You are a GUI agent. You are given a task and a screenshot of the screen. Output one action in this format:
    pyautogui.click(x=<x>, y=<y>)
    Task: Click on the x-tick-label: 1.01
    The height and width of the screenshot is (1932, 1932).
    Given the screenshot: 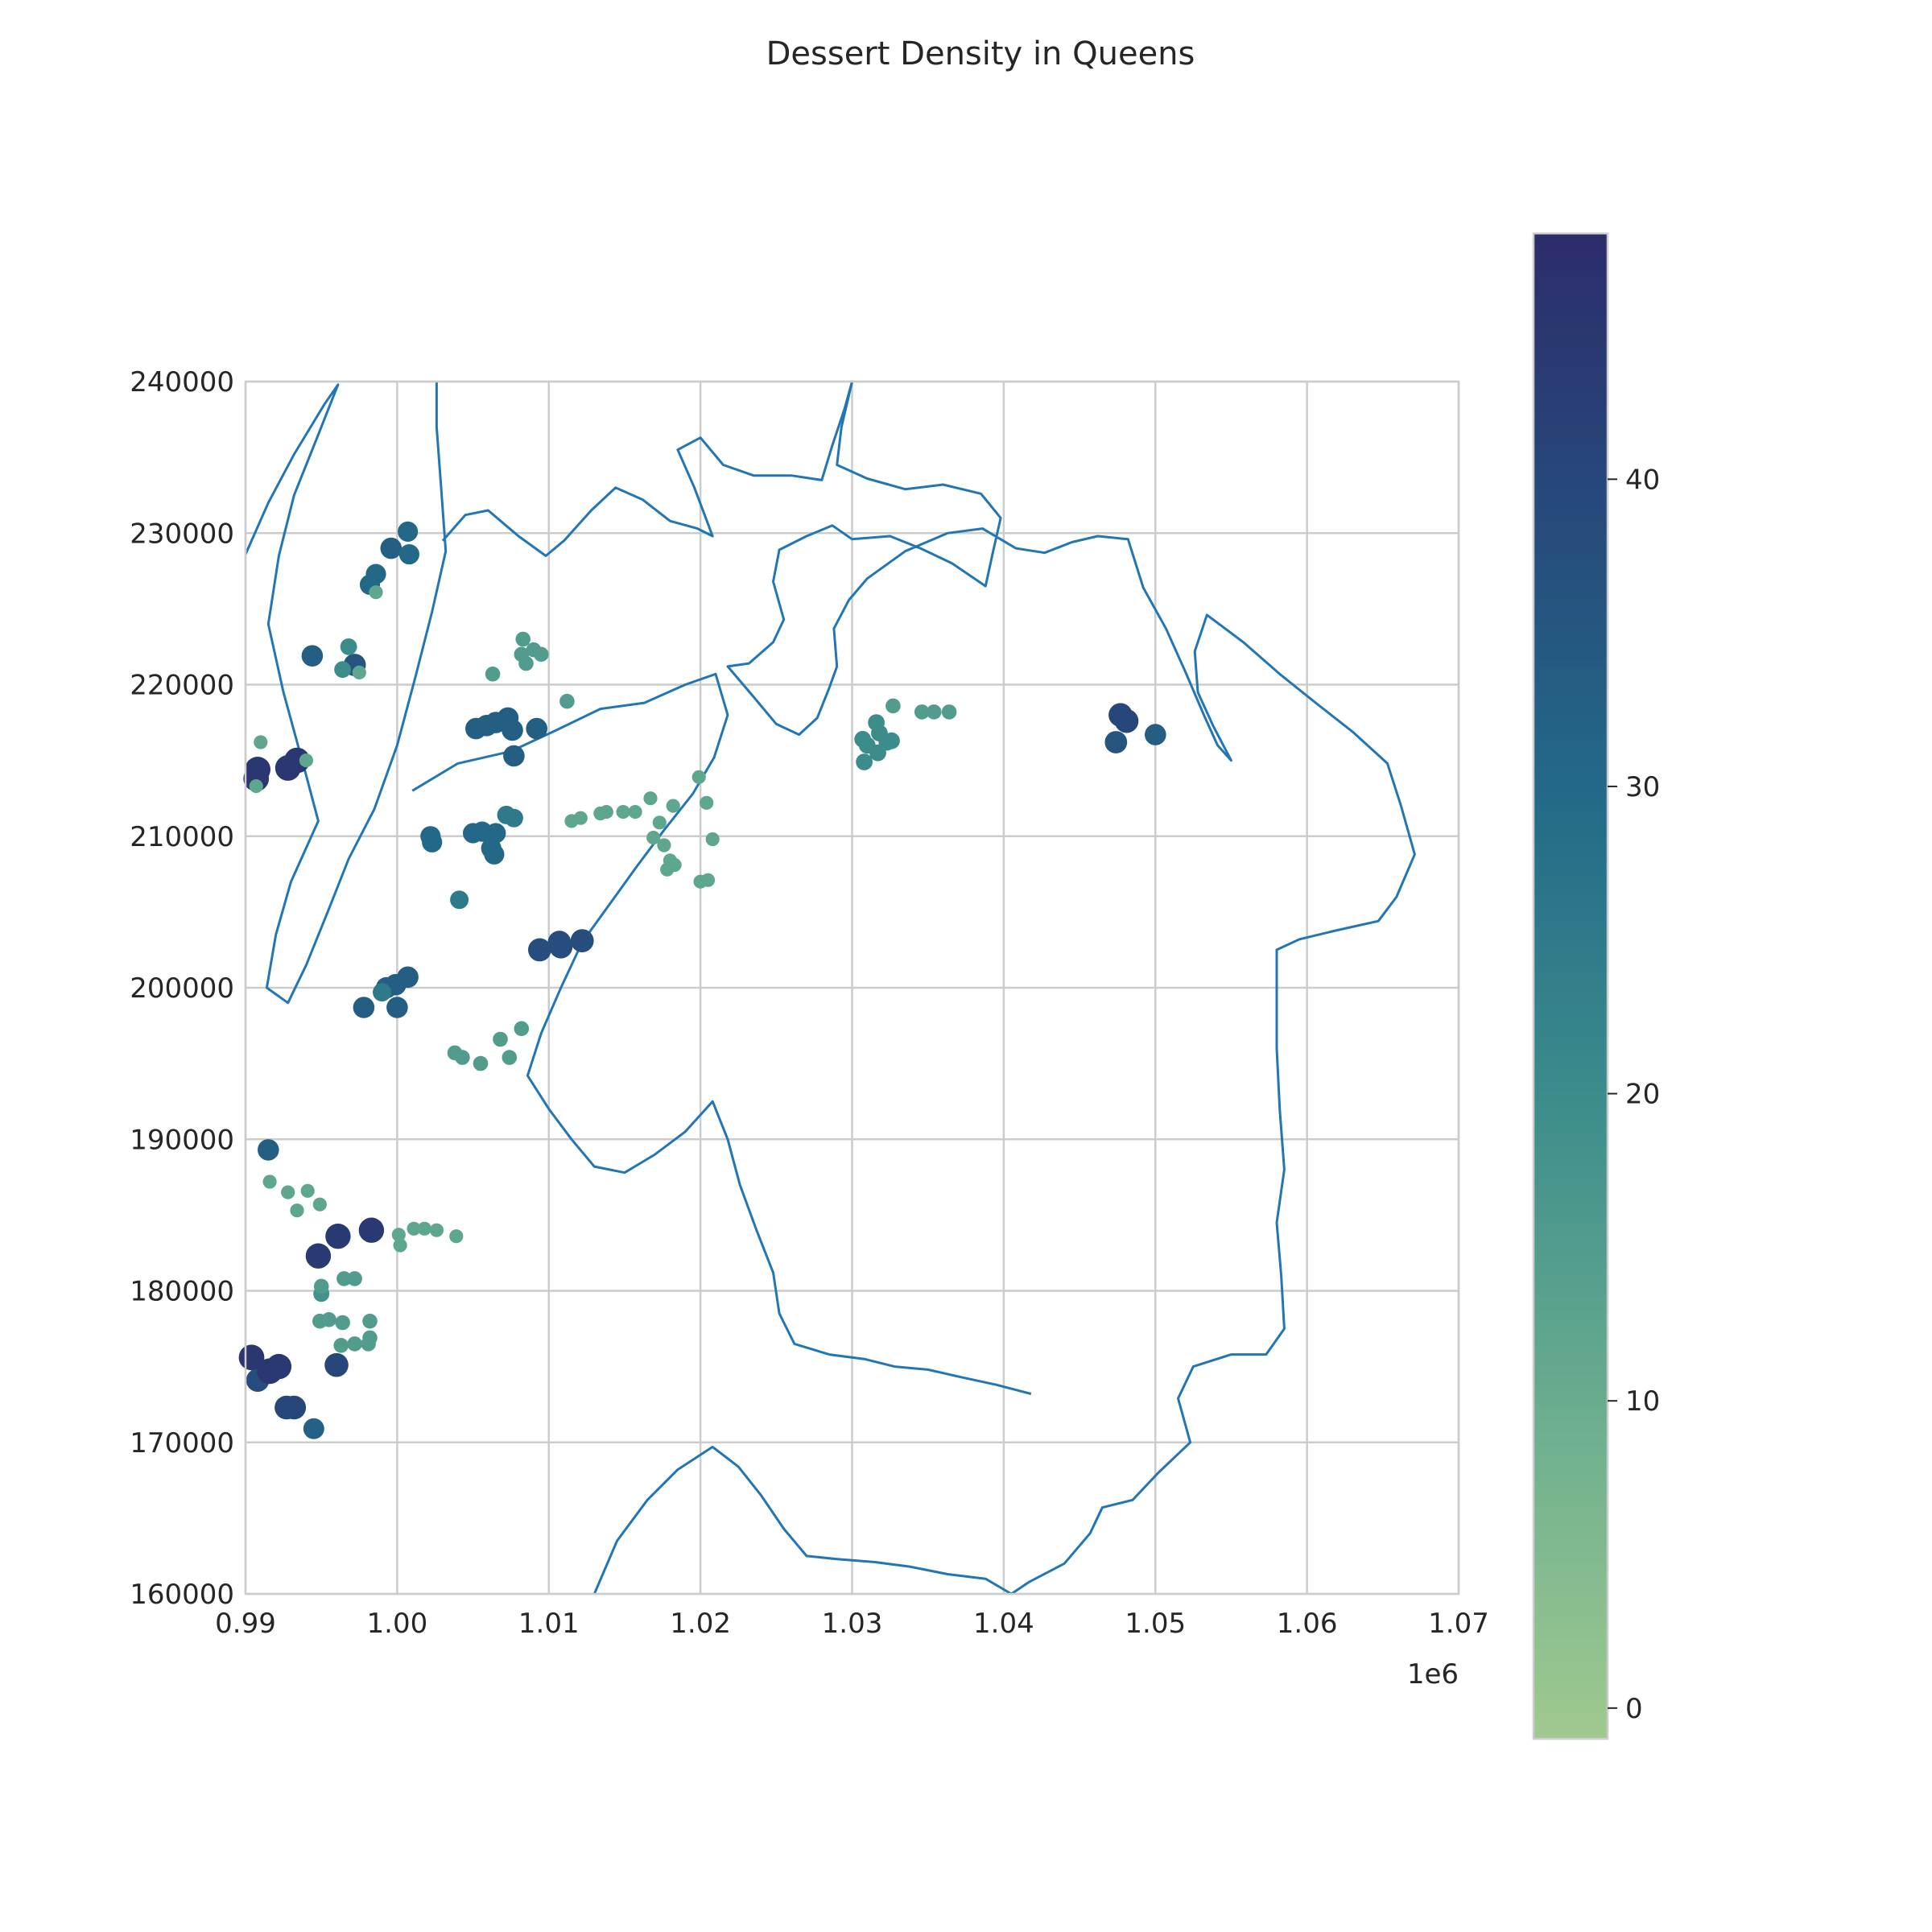 What is the action you would take?
    pyautogui.click(x=549, y=1624)
    